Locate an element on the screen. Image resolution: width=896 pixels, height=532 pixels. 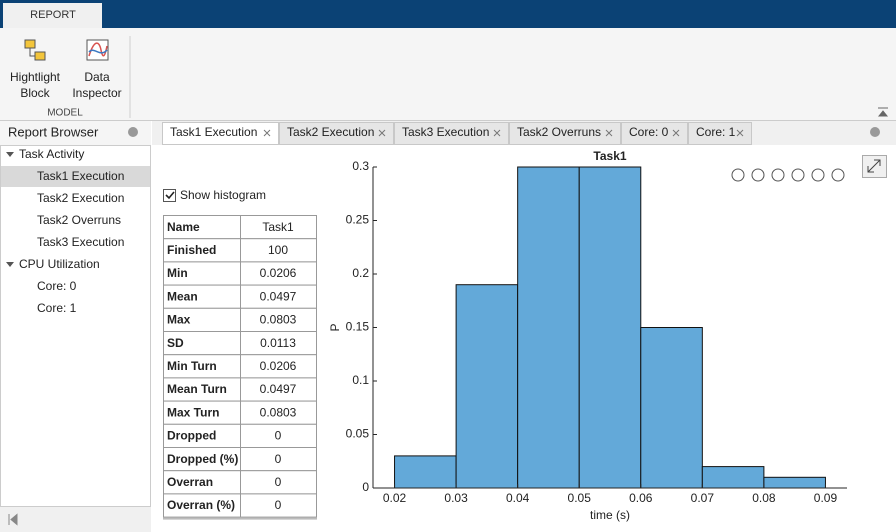
checkbox-label: Show histogram is located at coordinates (223, 195).